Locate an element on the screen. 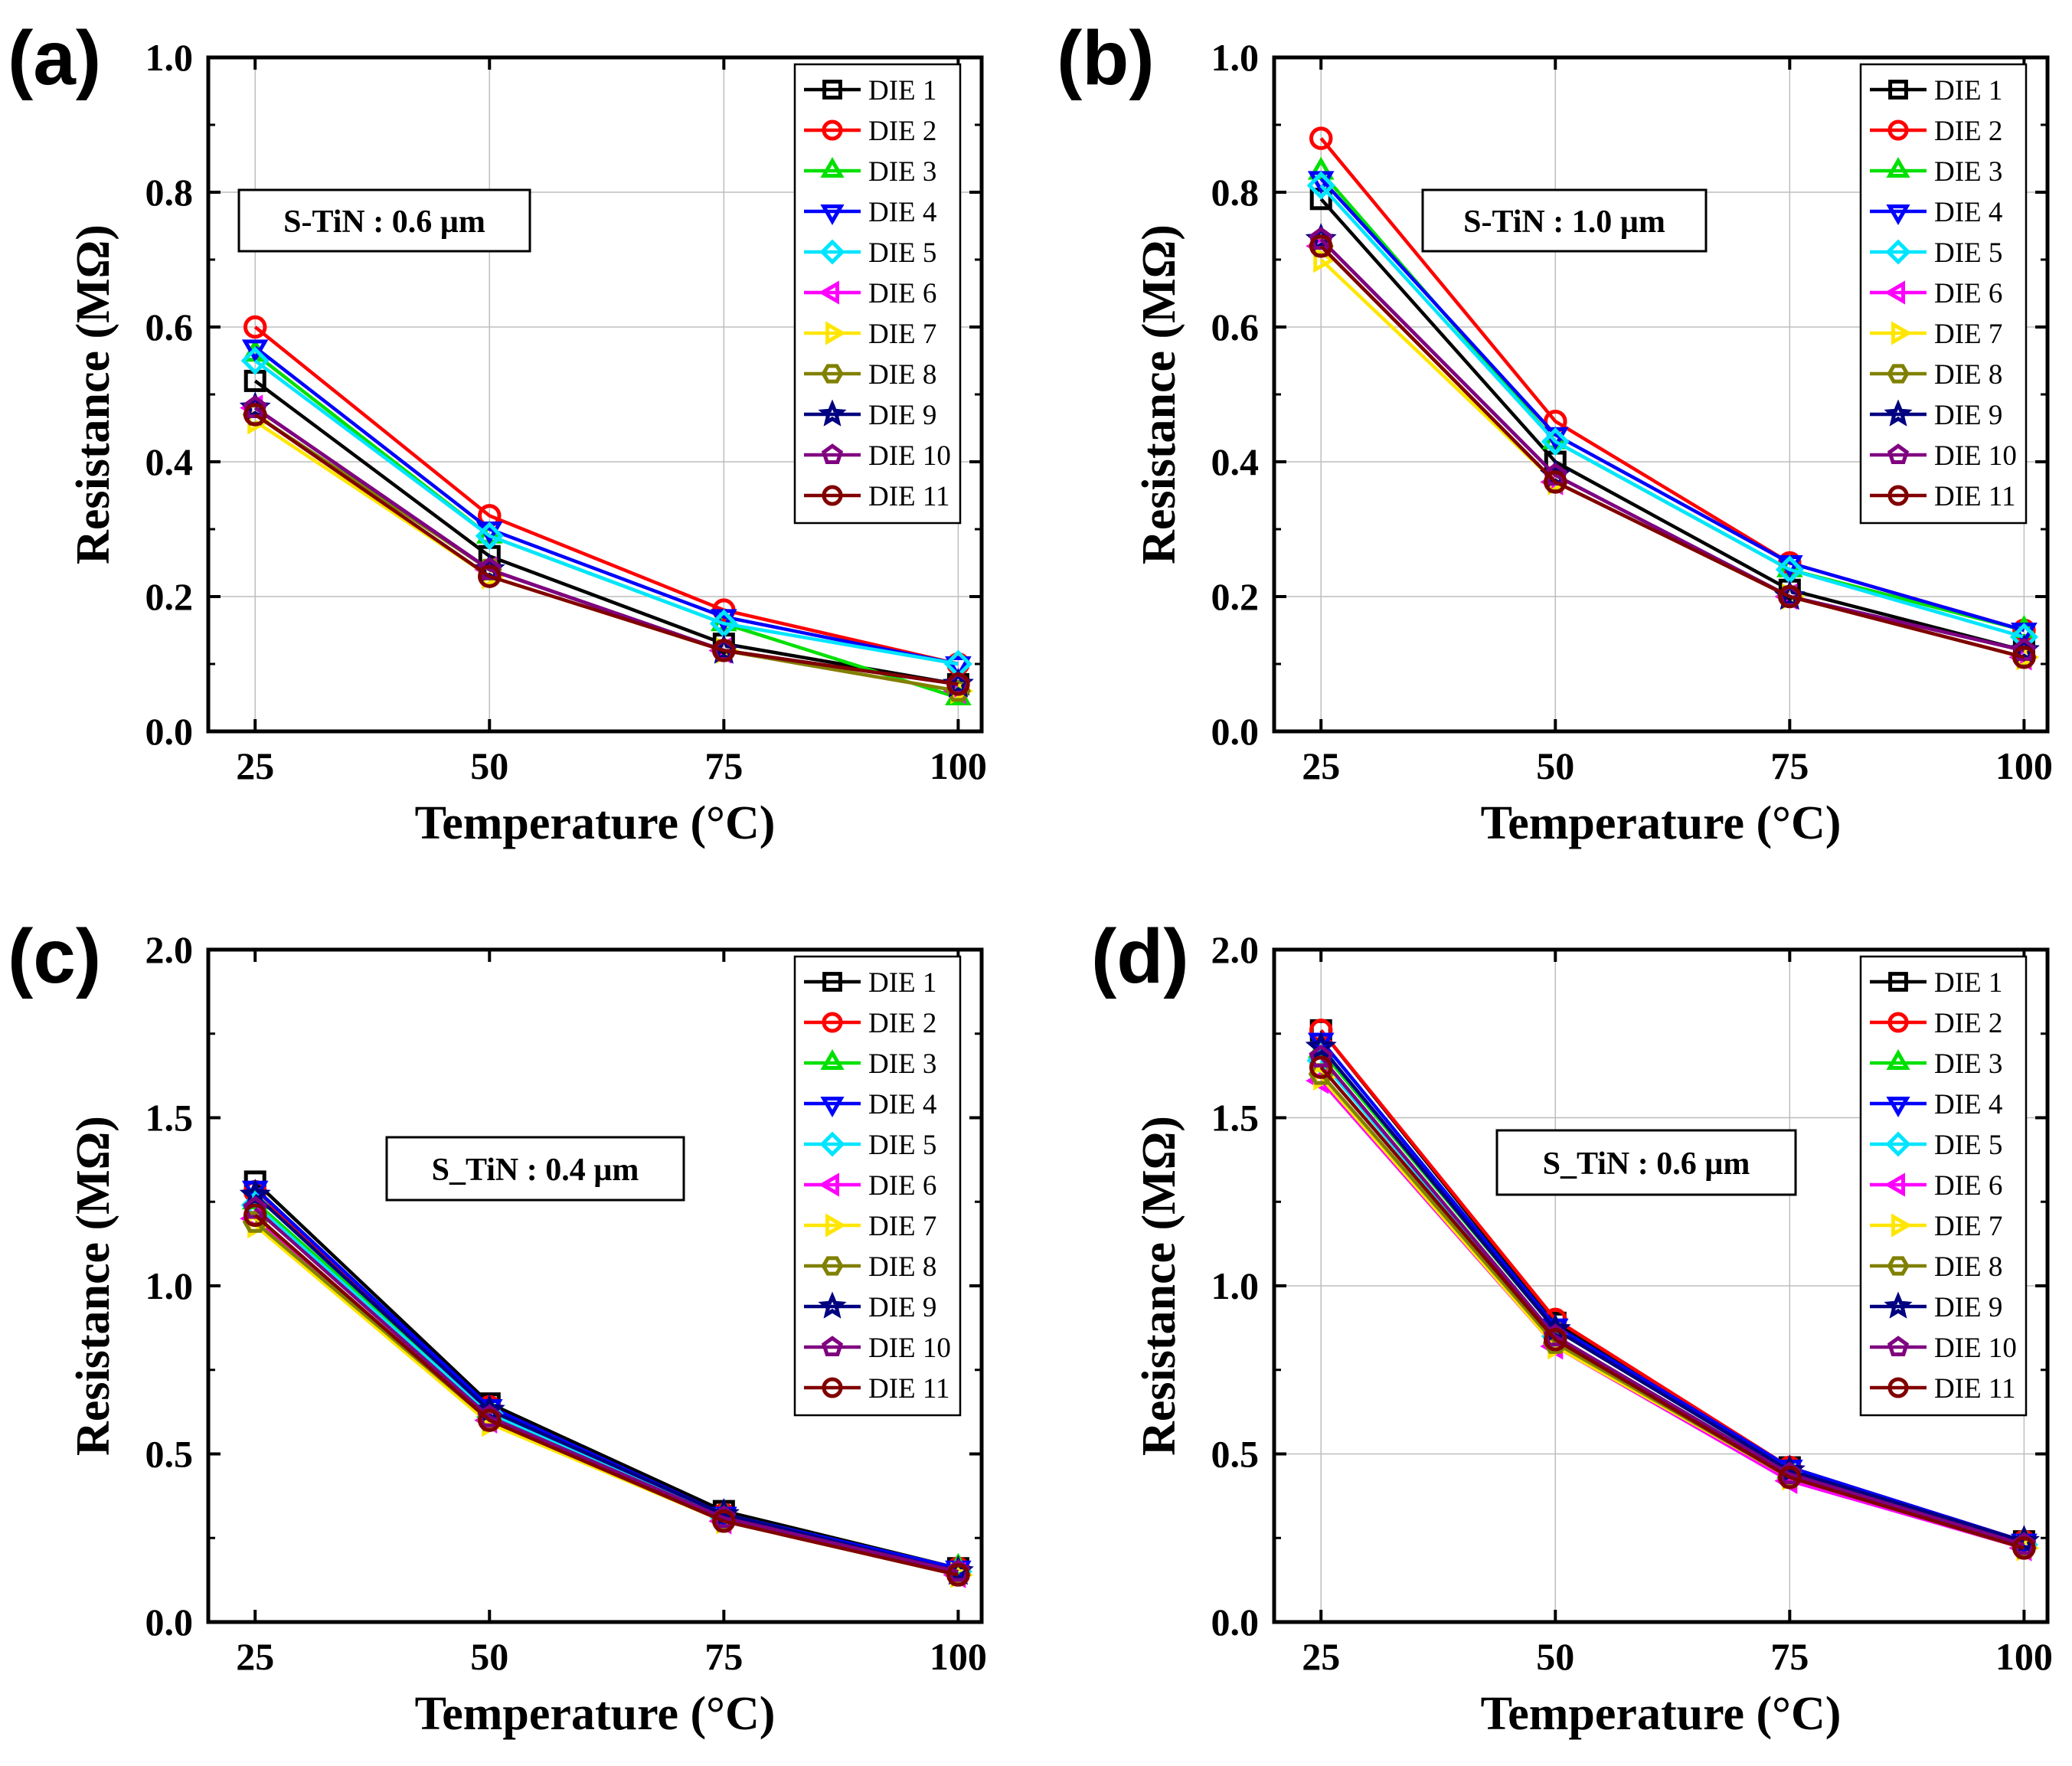 This screenshot has height=1766, width=2072. panel-label: (a) is located at coordinates (54, 58).